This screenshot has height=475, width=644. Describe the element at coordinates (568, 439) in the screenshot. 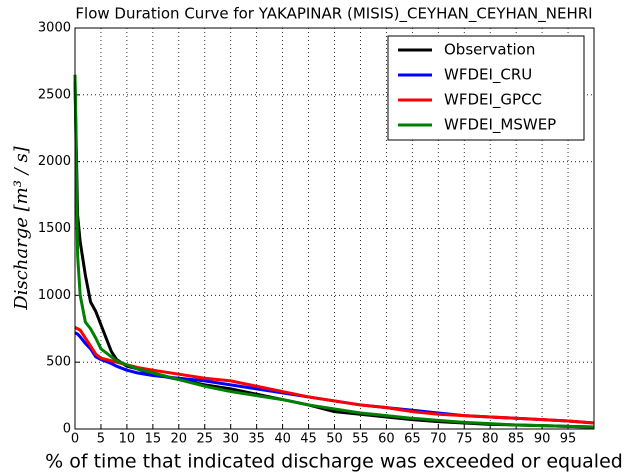

I see `x-tick-label: 95` at that location.